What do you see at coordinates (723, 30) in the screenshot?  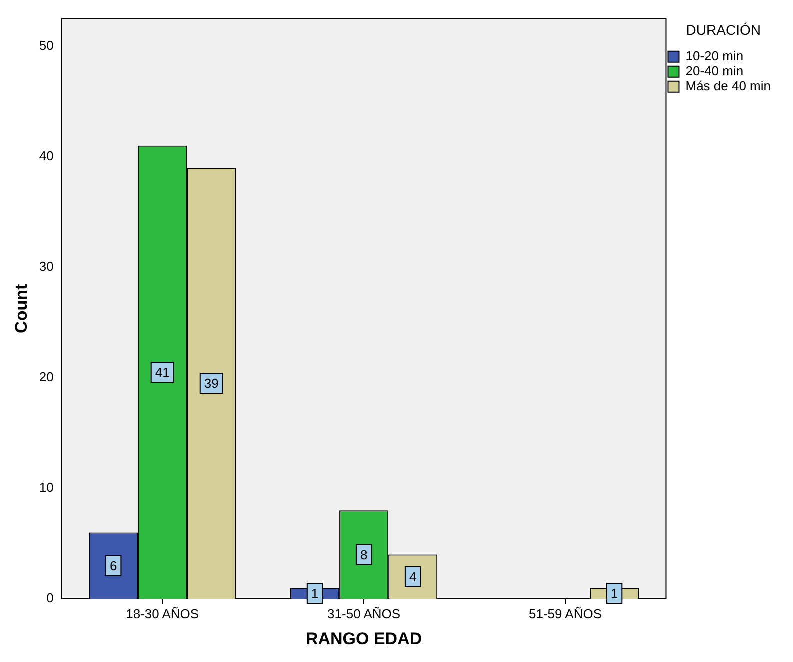 I see `legend-title: DURACIÓN` at bounding box center [723, 30].